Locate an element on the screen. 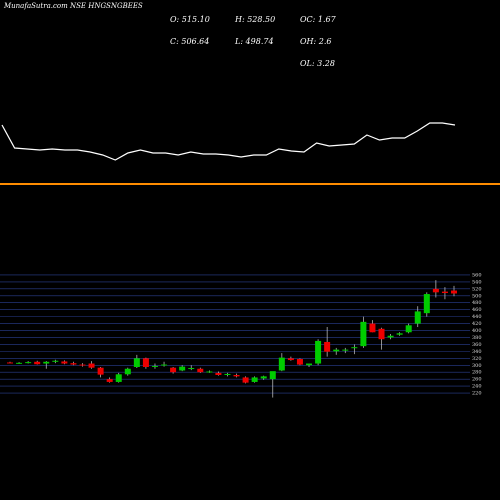 This screenshot has height=500, width=500. y-tick-label: 460 is located at coordinates (477, 310).